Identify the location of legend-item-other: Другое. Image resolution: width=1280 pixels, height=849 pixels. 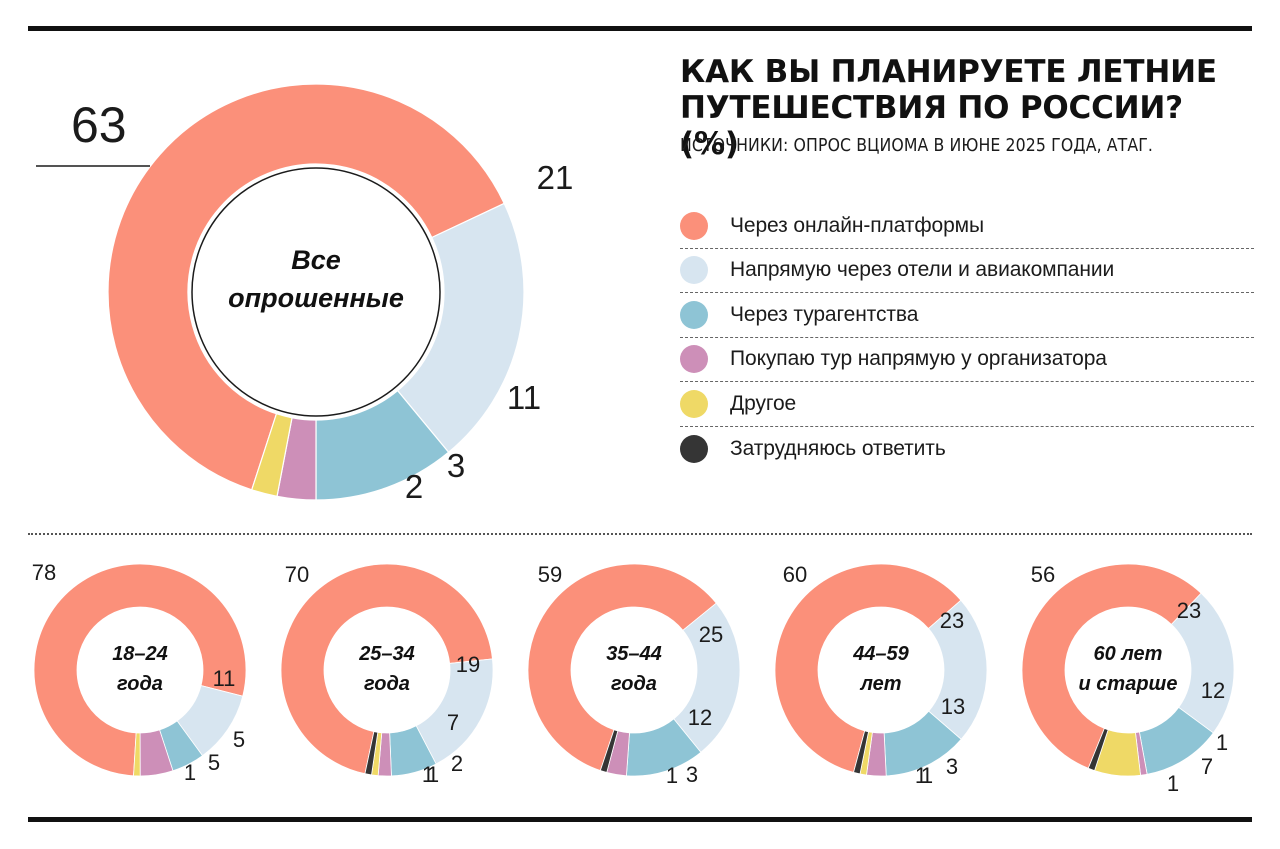
(967, 404).